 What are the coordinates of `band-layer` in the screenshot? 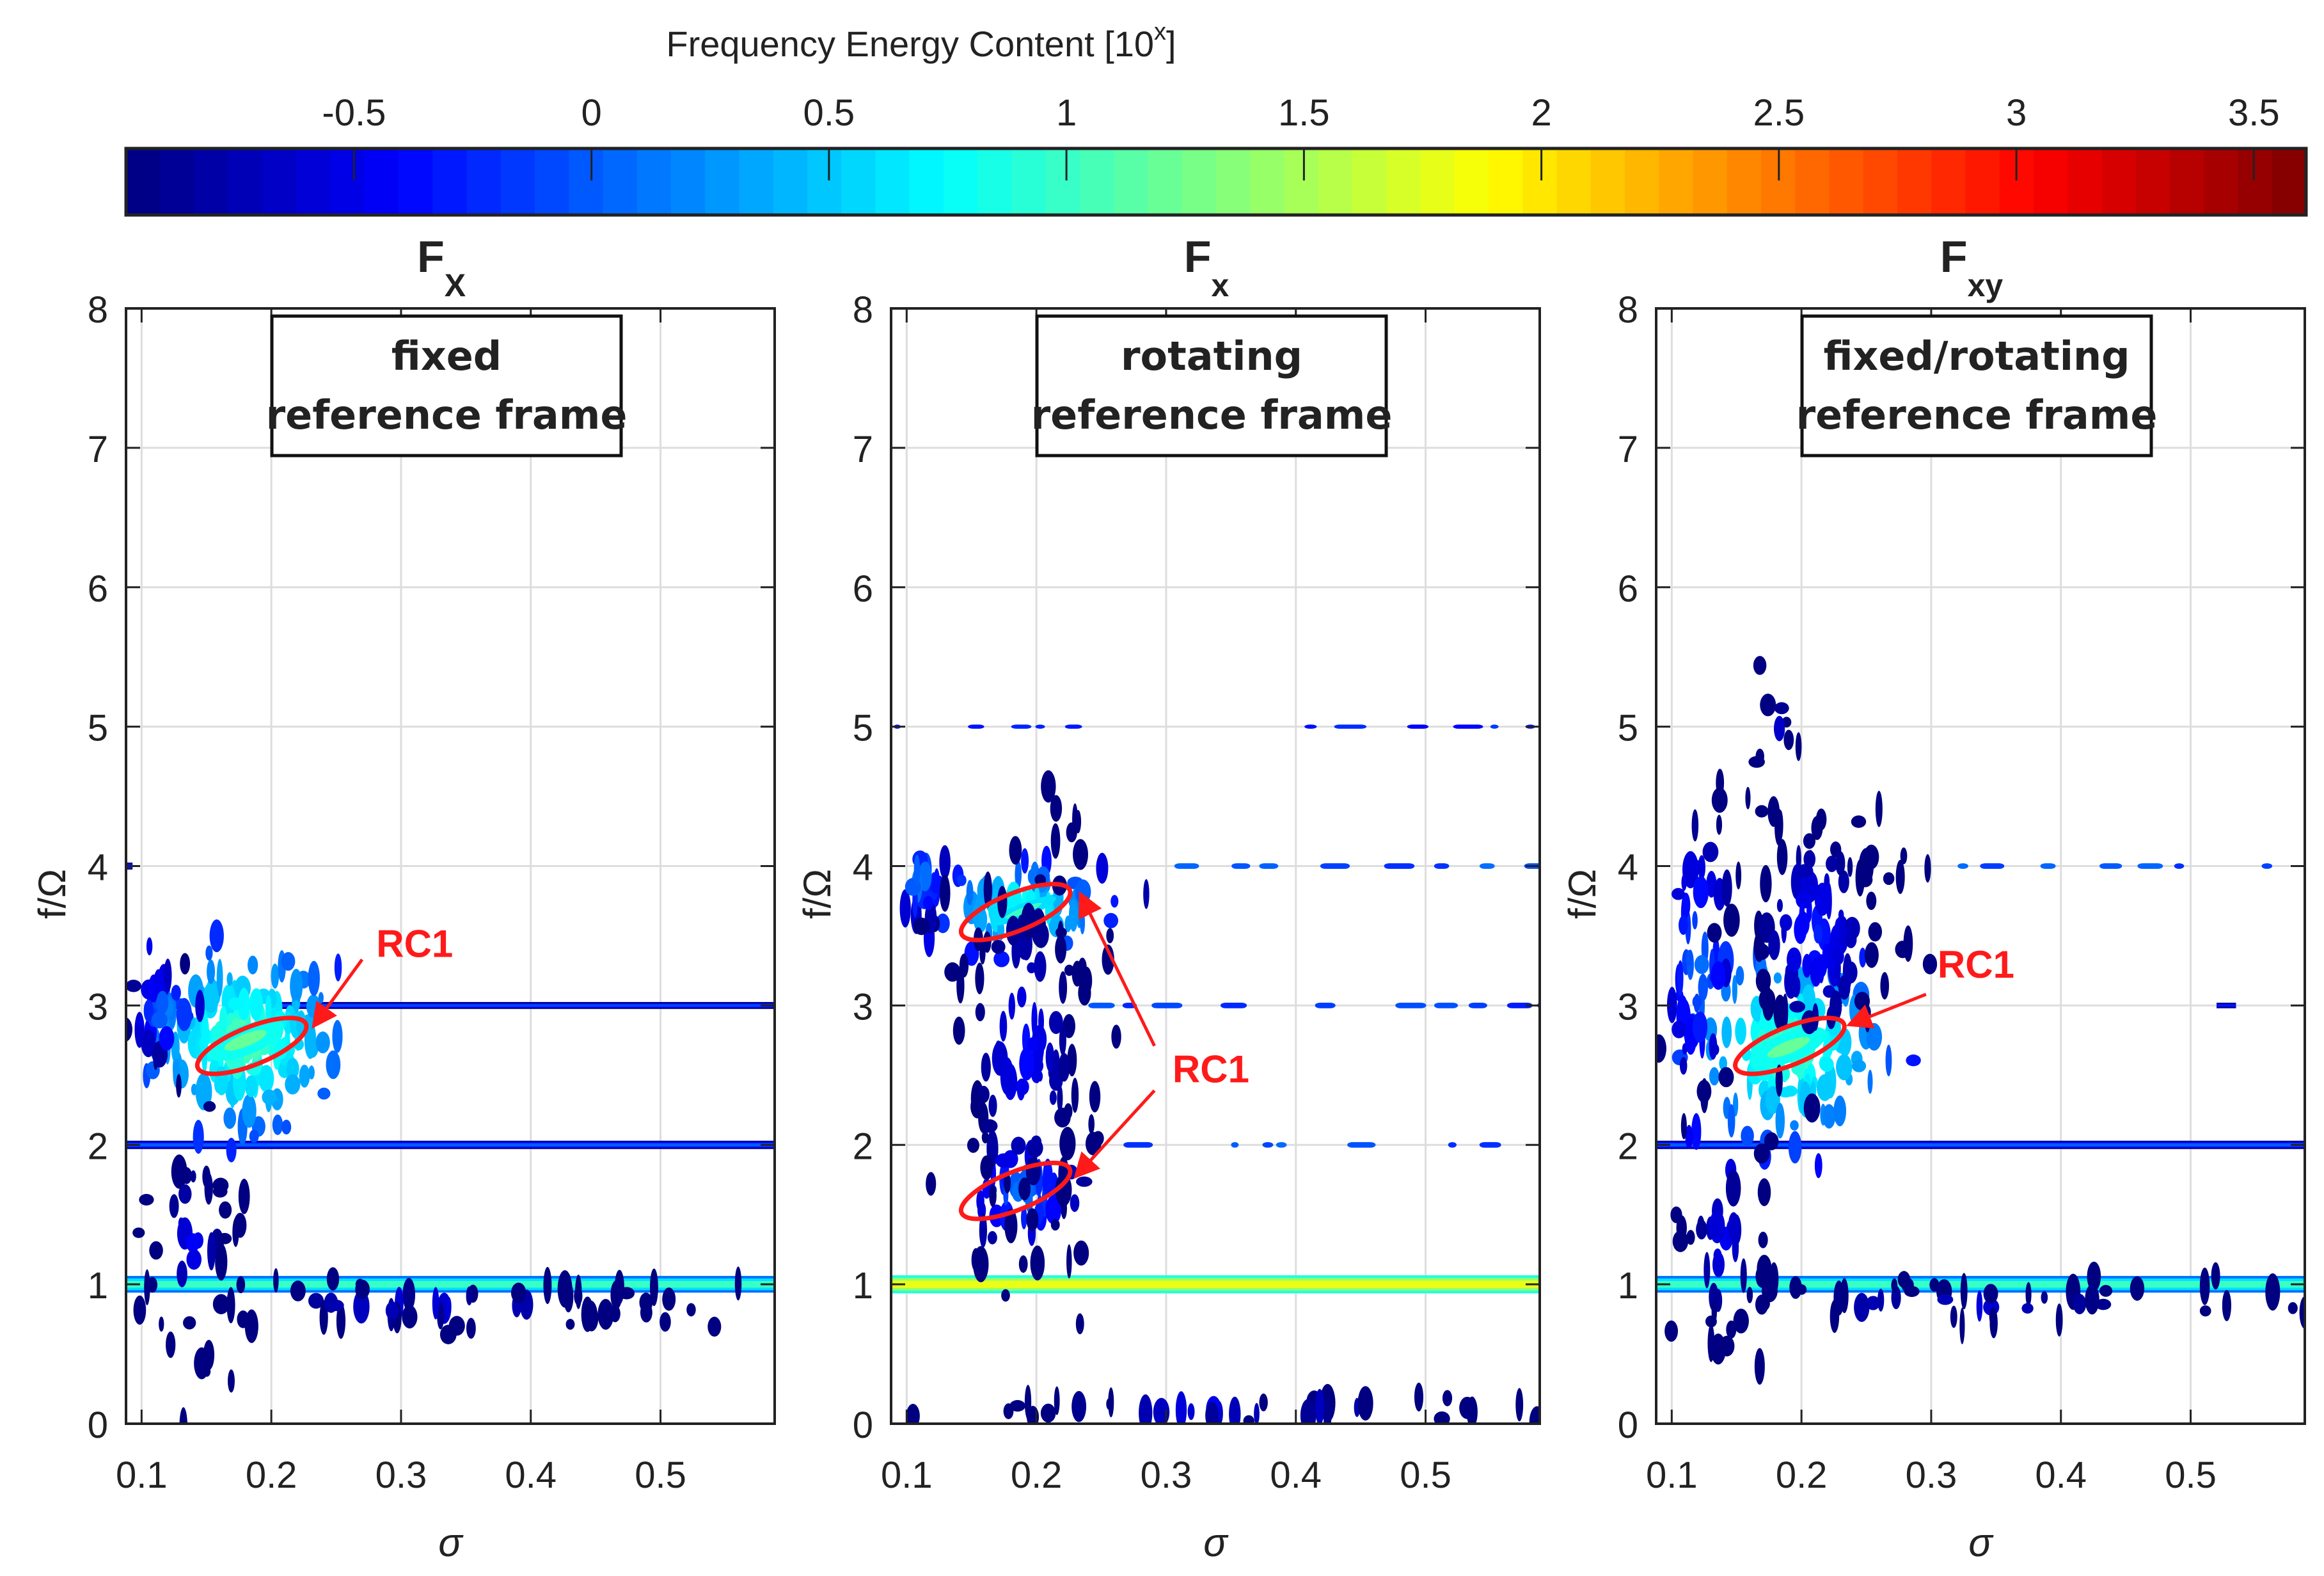 It's located at (1980, 1145).